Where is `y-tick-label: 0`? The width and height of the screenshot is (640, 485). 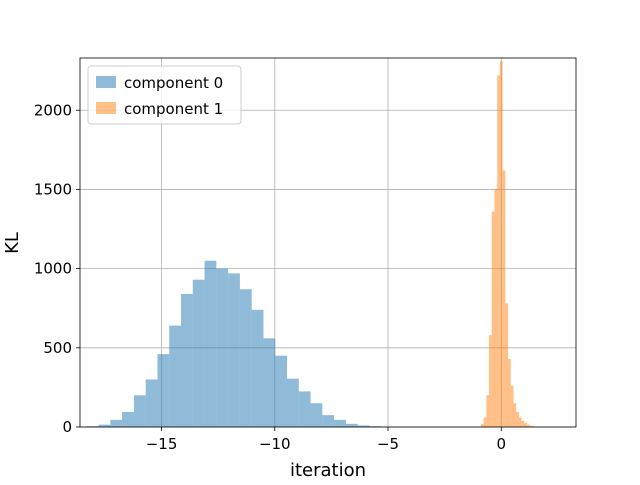
y-tick-label: 0 is located at coordinates (67, 427).